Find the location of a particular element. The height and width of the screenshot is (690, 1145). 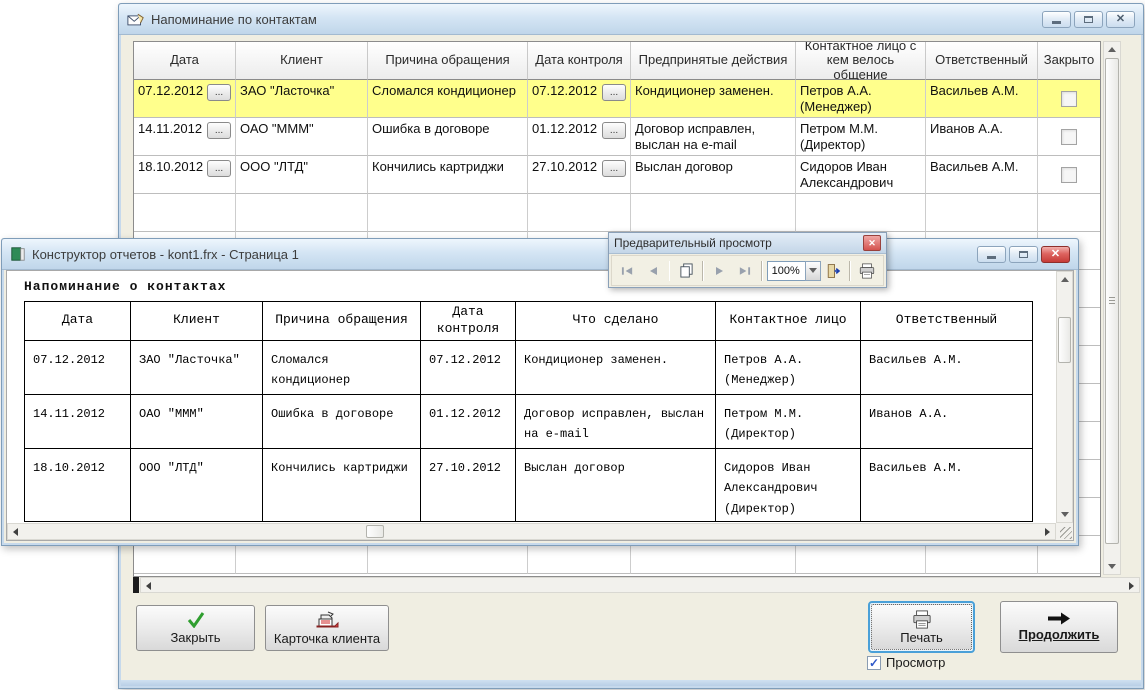

grid-vscrollbar is located at coordinates (1112, 308).